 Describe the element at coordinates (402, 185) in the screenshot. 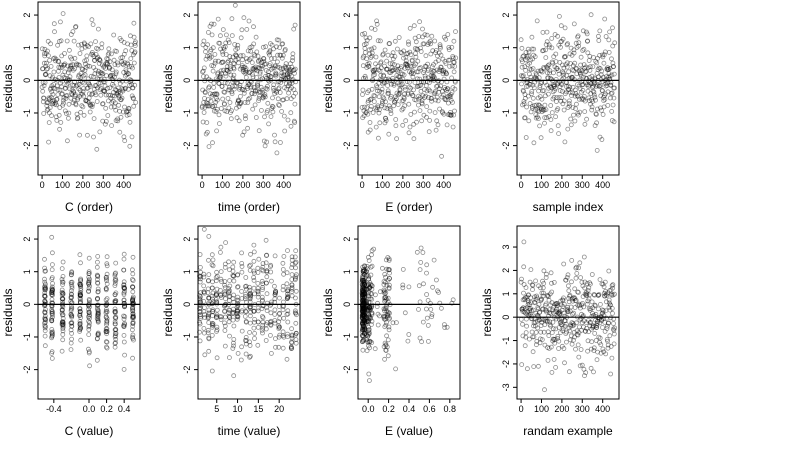

I see `x-tick-label: 200` at that location.